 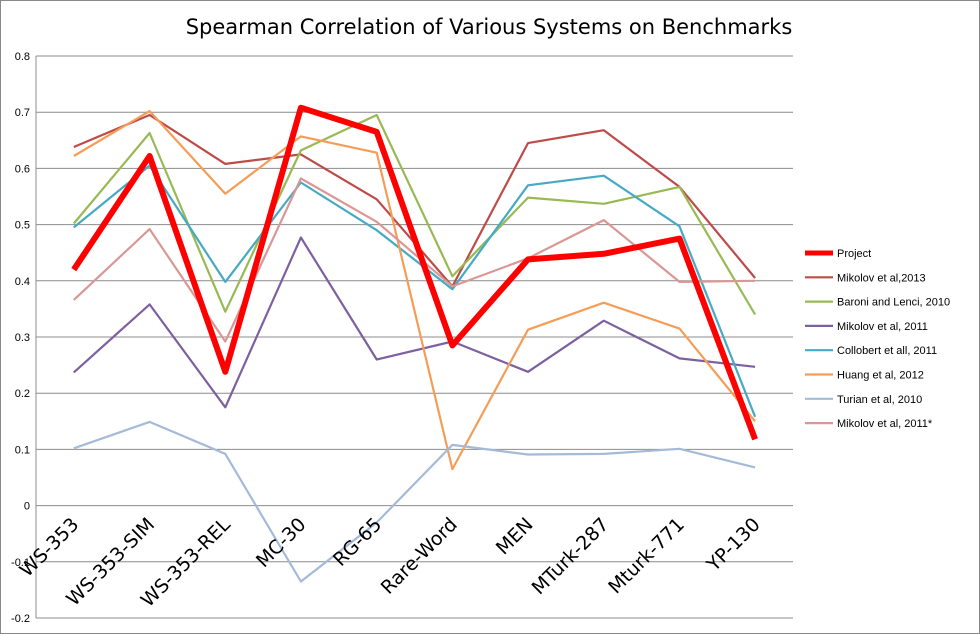 I want to click on legend-label: Turian et al, 2010, so click(x=879, y=400).